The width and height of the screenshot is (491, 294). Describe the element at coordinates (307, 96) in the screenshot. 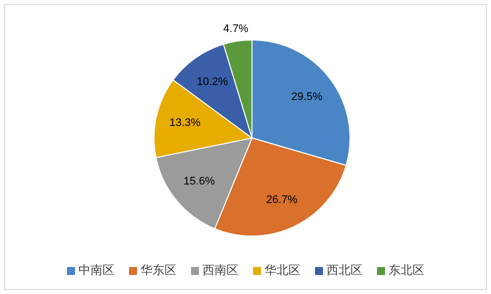

I see `data-label: 29.5%` at that location.